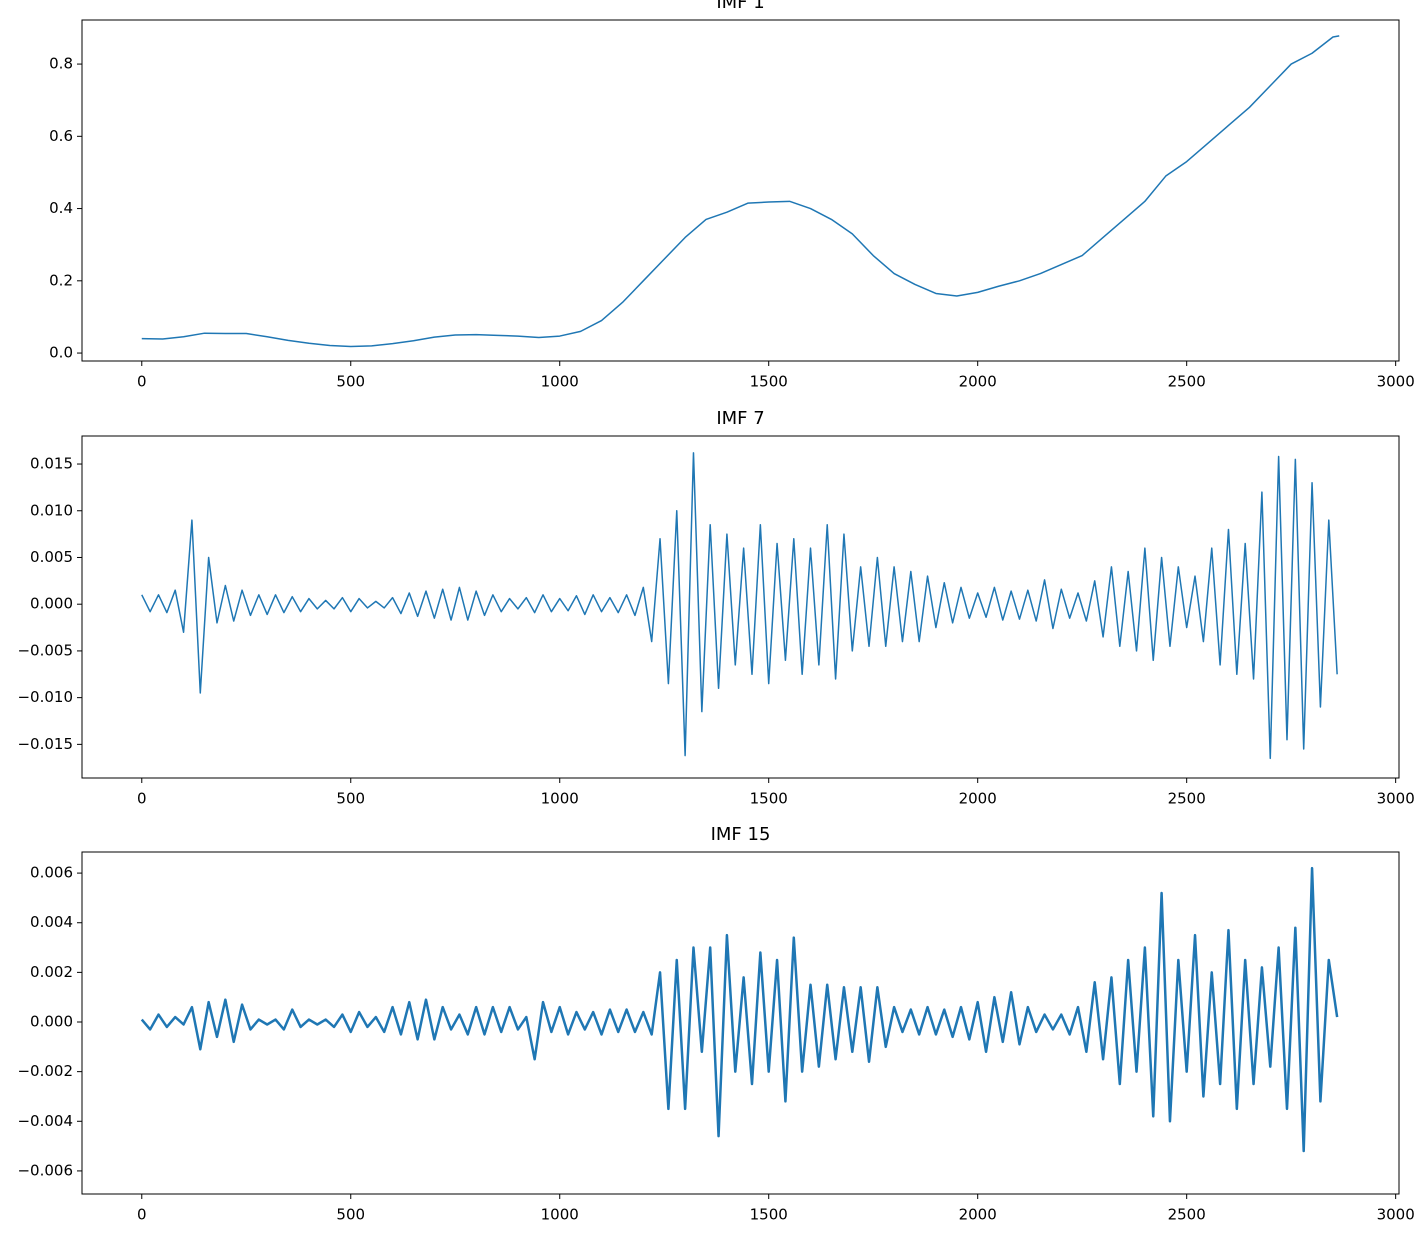  Describe the element at coordinates (51, 464) in the screenshot. I see `y-tick-label: 0.015` at that location.